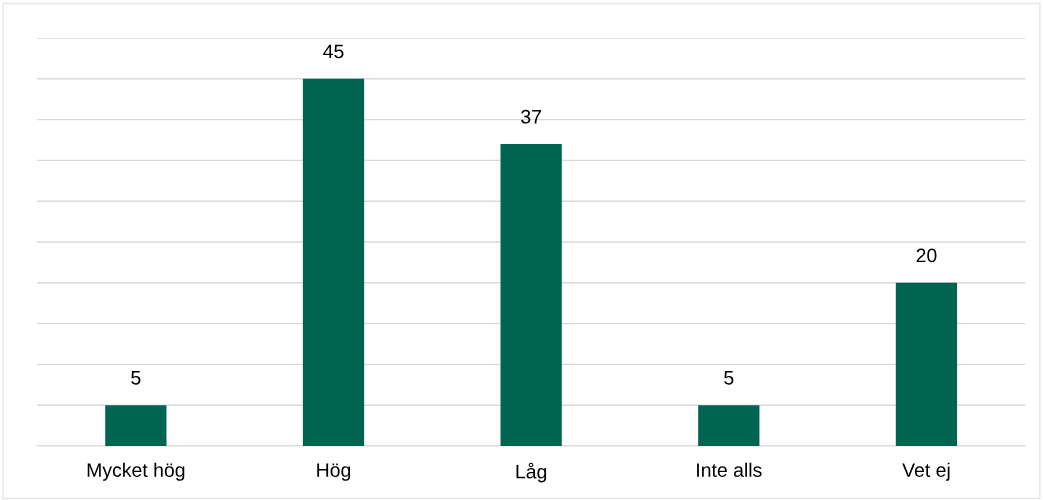  Describe the element at coordinates (334, 472) in the screenshot. I see `x-tick-label: Hög` at that location.